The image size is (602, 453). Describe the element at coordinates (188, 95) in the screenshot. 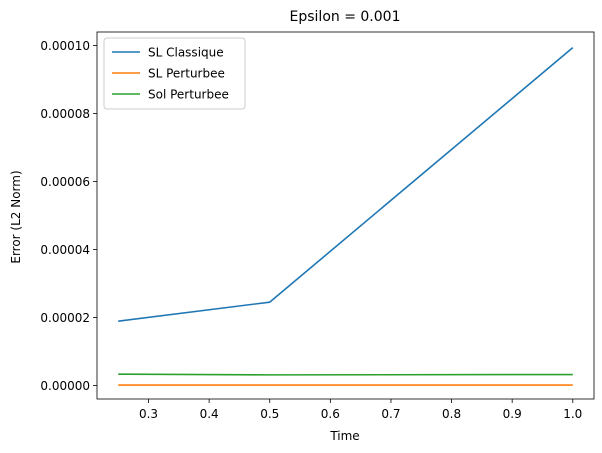

I see `legend-label: Sol Perturbee` at that location.